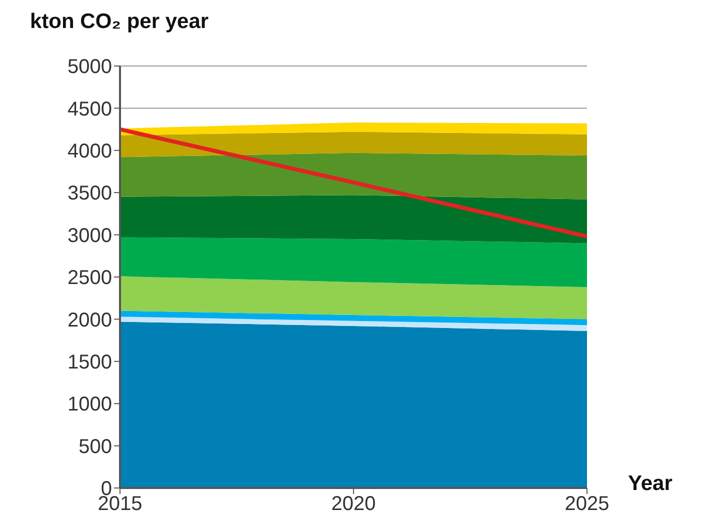 The width and height of the screenshot is (706, 519). What do you see at coordinates (90, 151) in the screenshot?
I see `y-tick-label: 4000` at bounding box center [90, 151].